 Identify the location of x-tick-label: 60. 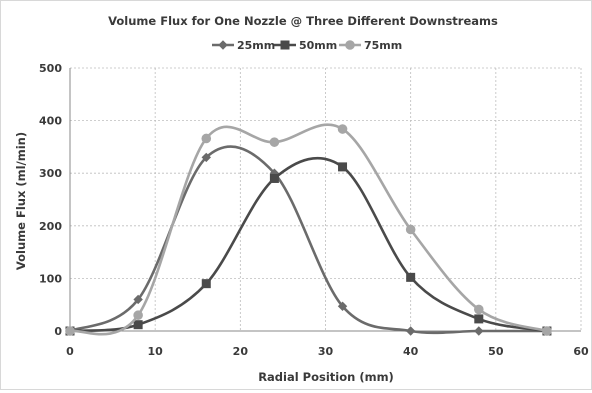
(581, 351).